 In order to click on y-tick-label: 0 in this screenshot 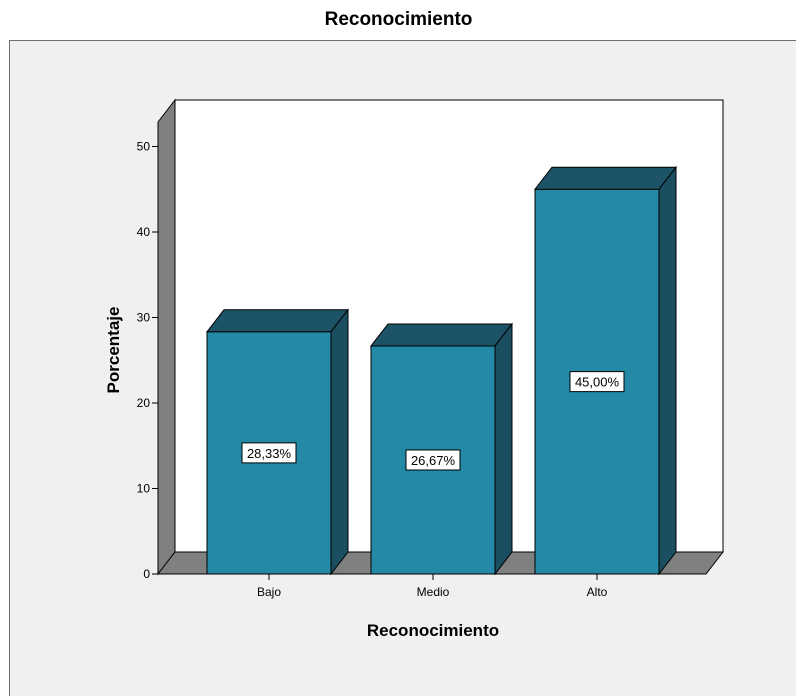, I will do `click(146, 574)`.